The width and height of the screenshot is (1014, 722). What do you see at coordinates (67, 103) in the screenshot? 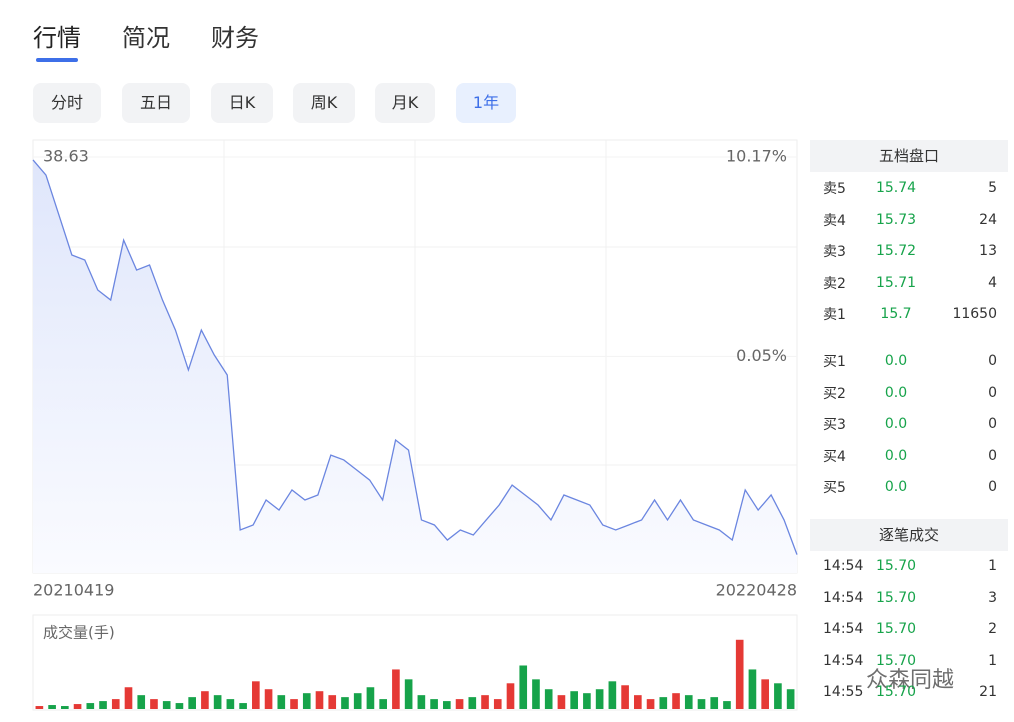
I see `period-button: 分时` at bounding box center [67, 103].